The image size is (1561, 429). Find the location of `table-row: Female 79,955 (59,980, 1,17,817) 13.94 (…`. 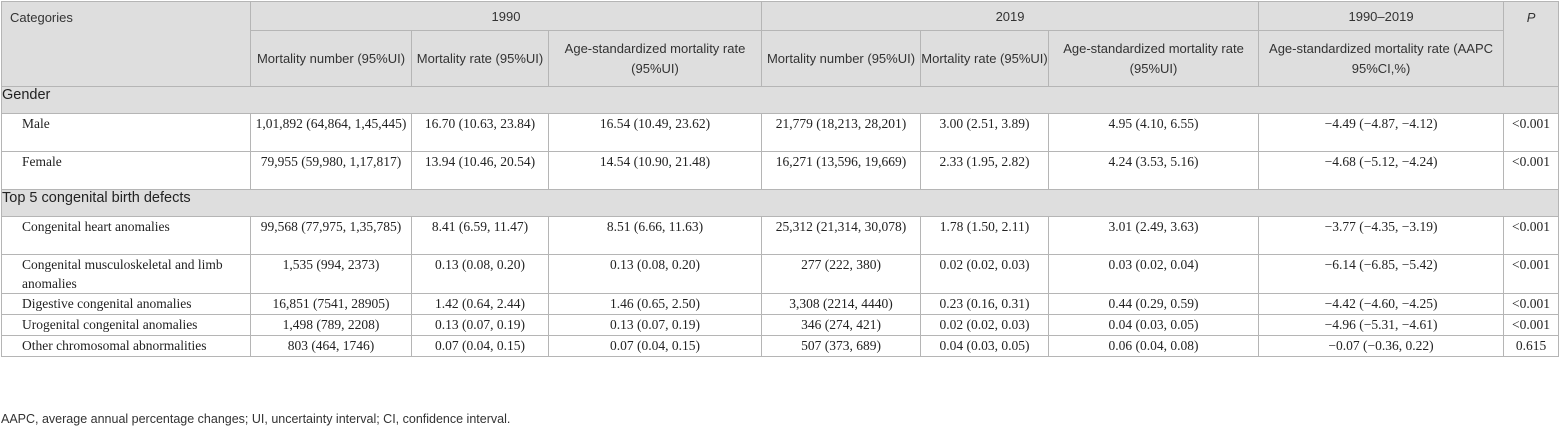

table-row: Female 79,955 (59,980, 1,17,817) 13.94 (… is located at coordinates (780, 170).